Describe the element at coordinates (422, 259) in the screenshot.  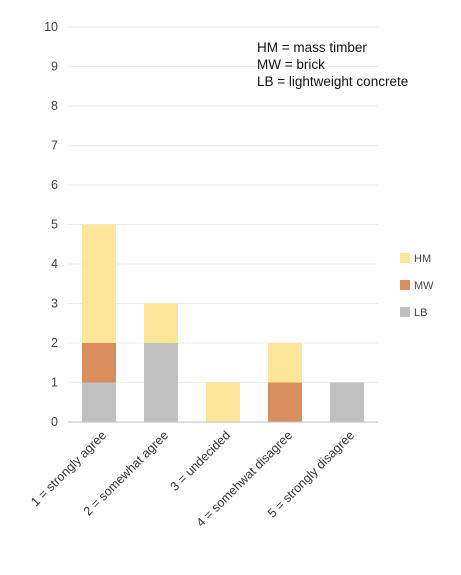
I see `legend-label-hm: HM` at that location.